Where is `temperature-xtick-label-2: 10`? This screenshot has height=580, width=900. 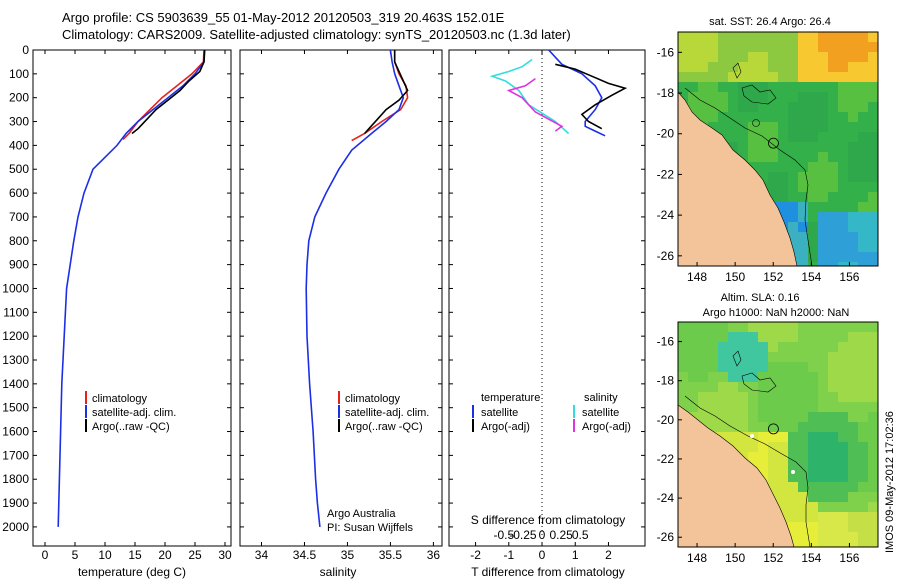
temperature-xtick-label-2: 10 is located at coordinates (105, 555).